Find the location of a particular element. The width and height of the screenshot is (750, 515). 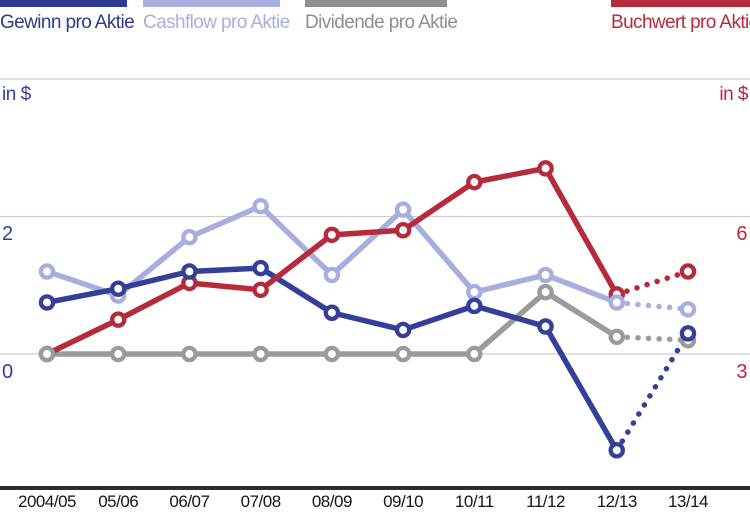

series-forecast-dividende-pro-aktie is located at coordinates (652, 338).